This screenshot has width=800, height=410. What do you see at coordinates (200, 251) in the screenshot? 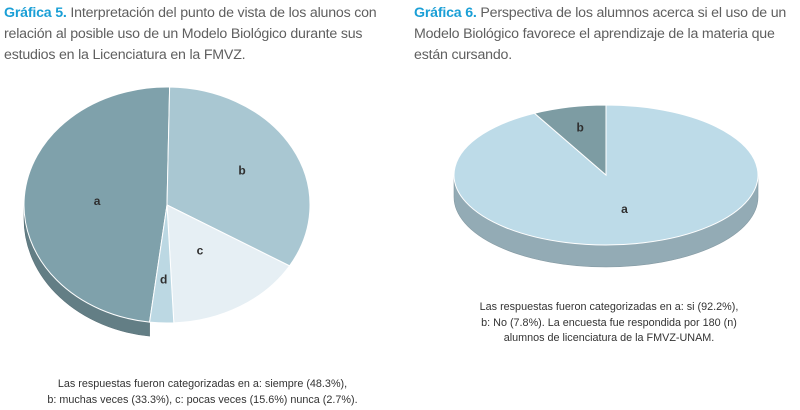
I see `slice-label-c: c` at bounding box center [200, 251].